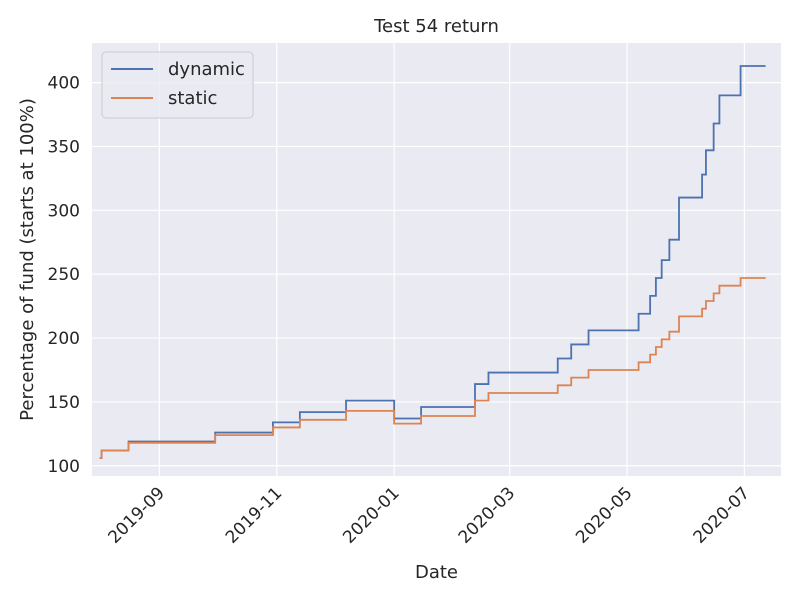 This screenshot has width=800, height=600. I want to click on y-tick-label: 400, so click(64, 84).